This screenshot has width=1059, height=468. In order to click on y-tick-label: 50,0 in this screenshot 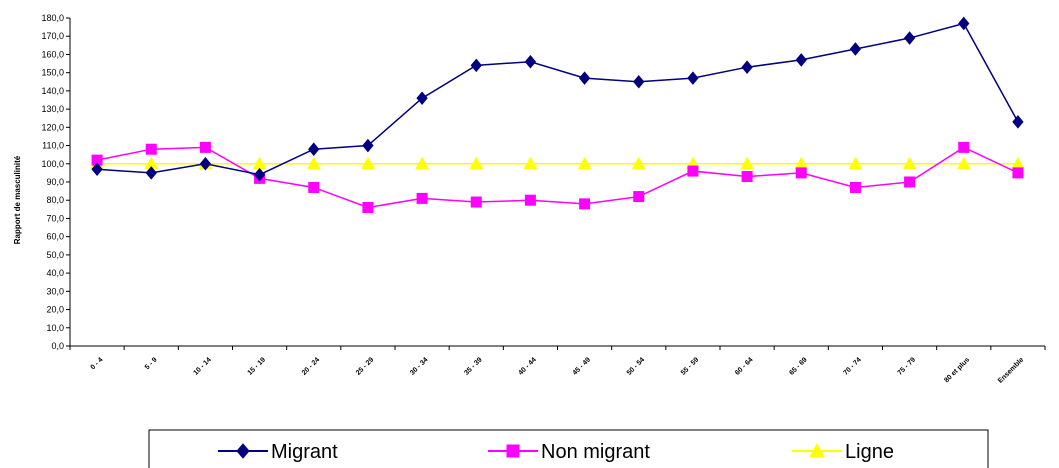, I will do `click(55, 255)`.